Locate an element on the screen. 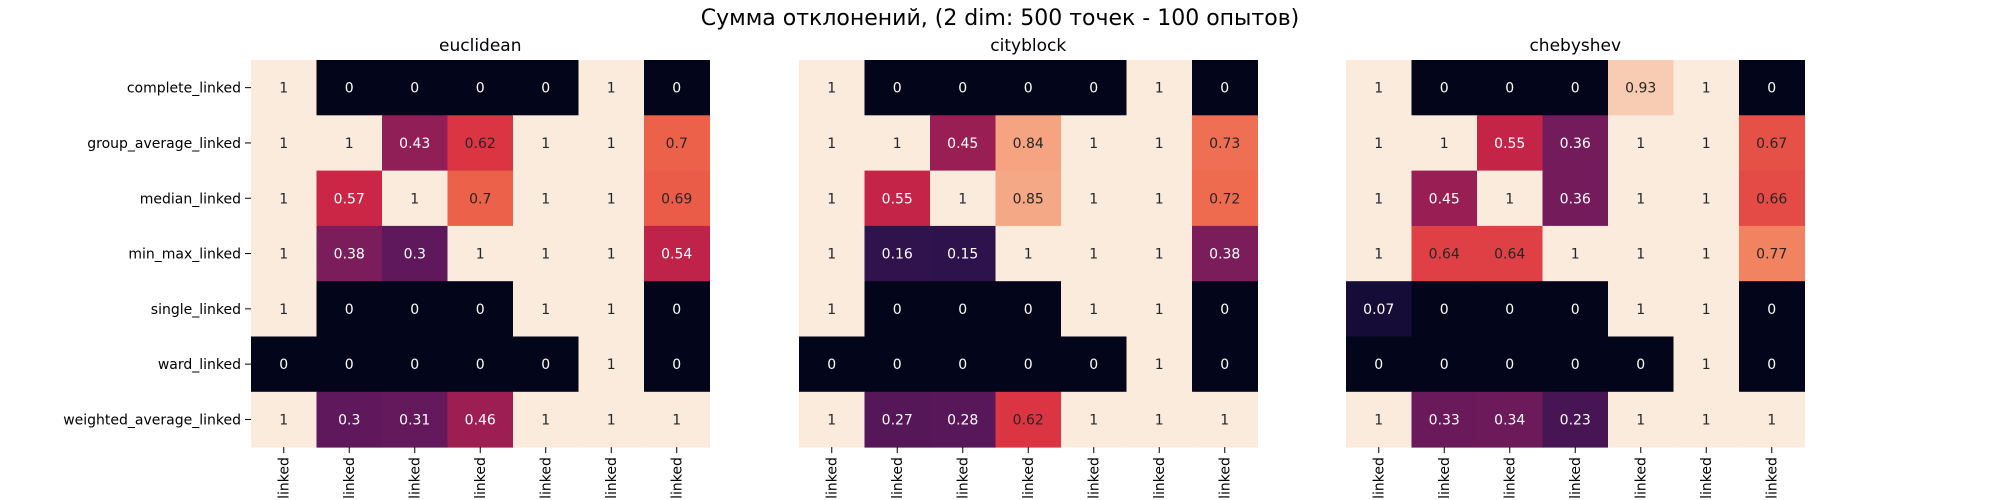 The height and width of the screenshot is (500, 2000). cell-label: 0.34 is located at coordinates (1509, 420).